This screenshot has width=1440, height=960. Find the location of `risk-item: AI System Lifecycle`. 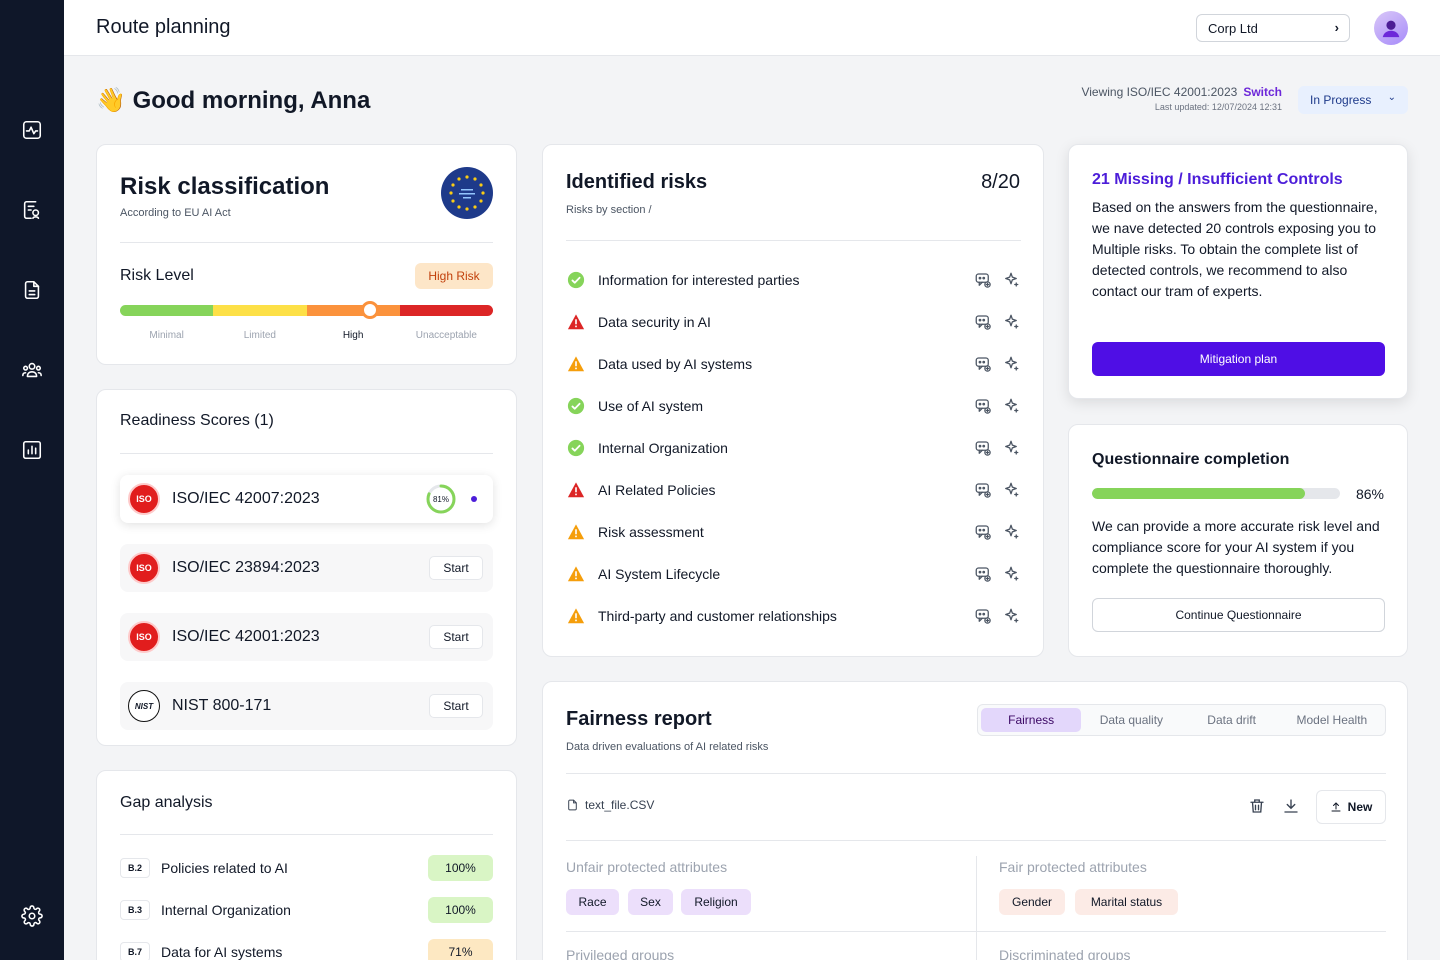

risk-item: AI System Lifecycle is located at coordinates (793, 574).